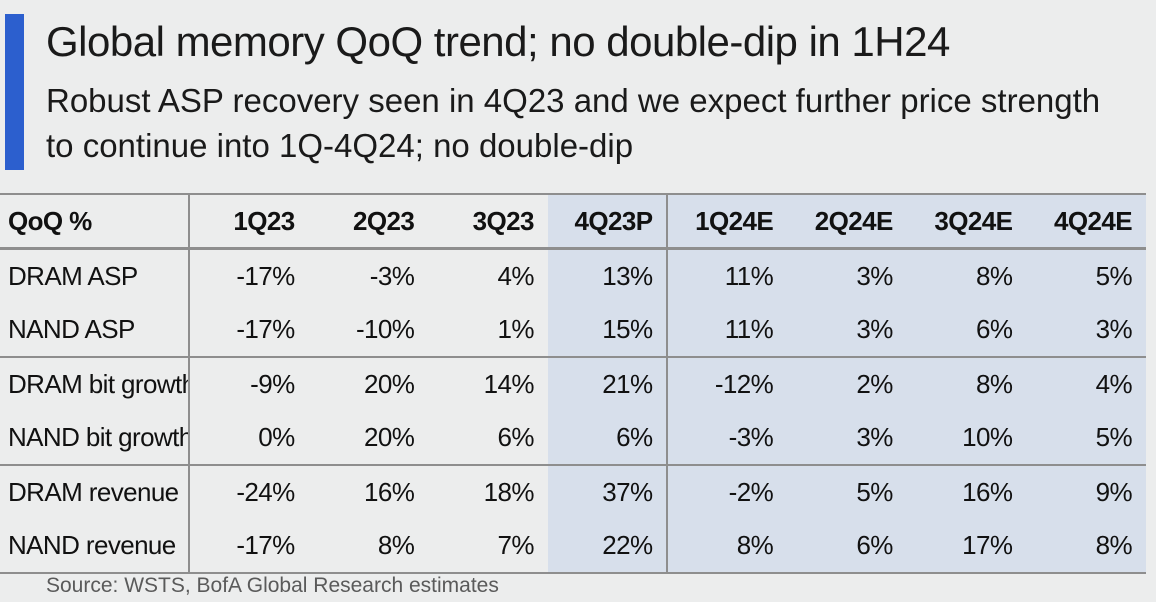  What do you see at coordinates (368, 330) in the screenshot?
I see `table-cell: -10%` at bounding box center [368, 330].